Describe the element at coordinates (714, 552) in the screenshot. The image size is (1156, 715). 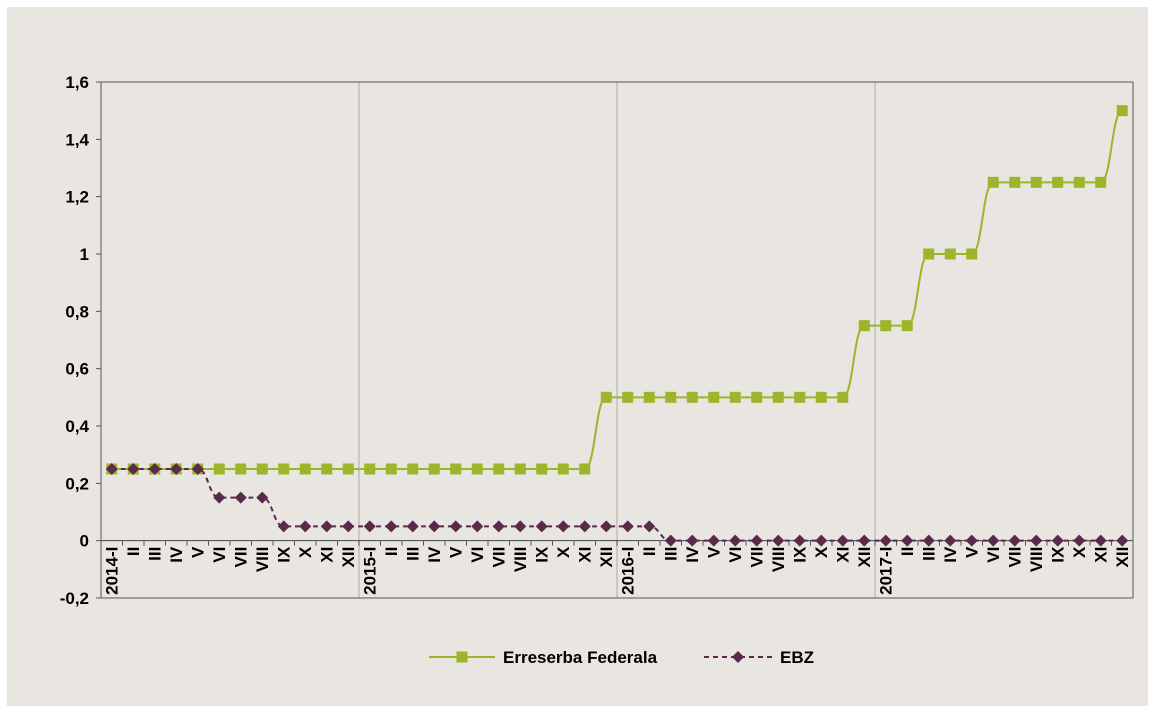
I see `x-tick-label: V` at that location.